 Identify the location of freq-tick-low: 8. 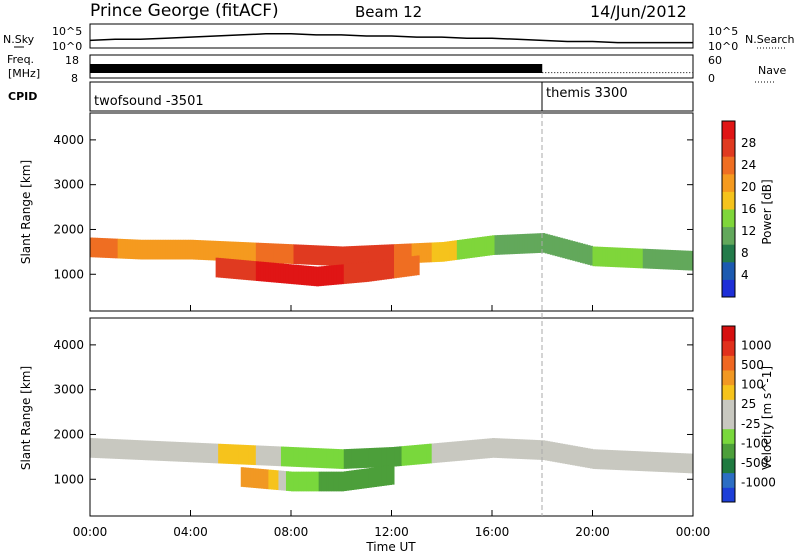
(74, 78).